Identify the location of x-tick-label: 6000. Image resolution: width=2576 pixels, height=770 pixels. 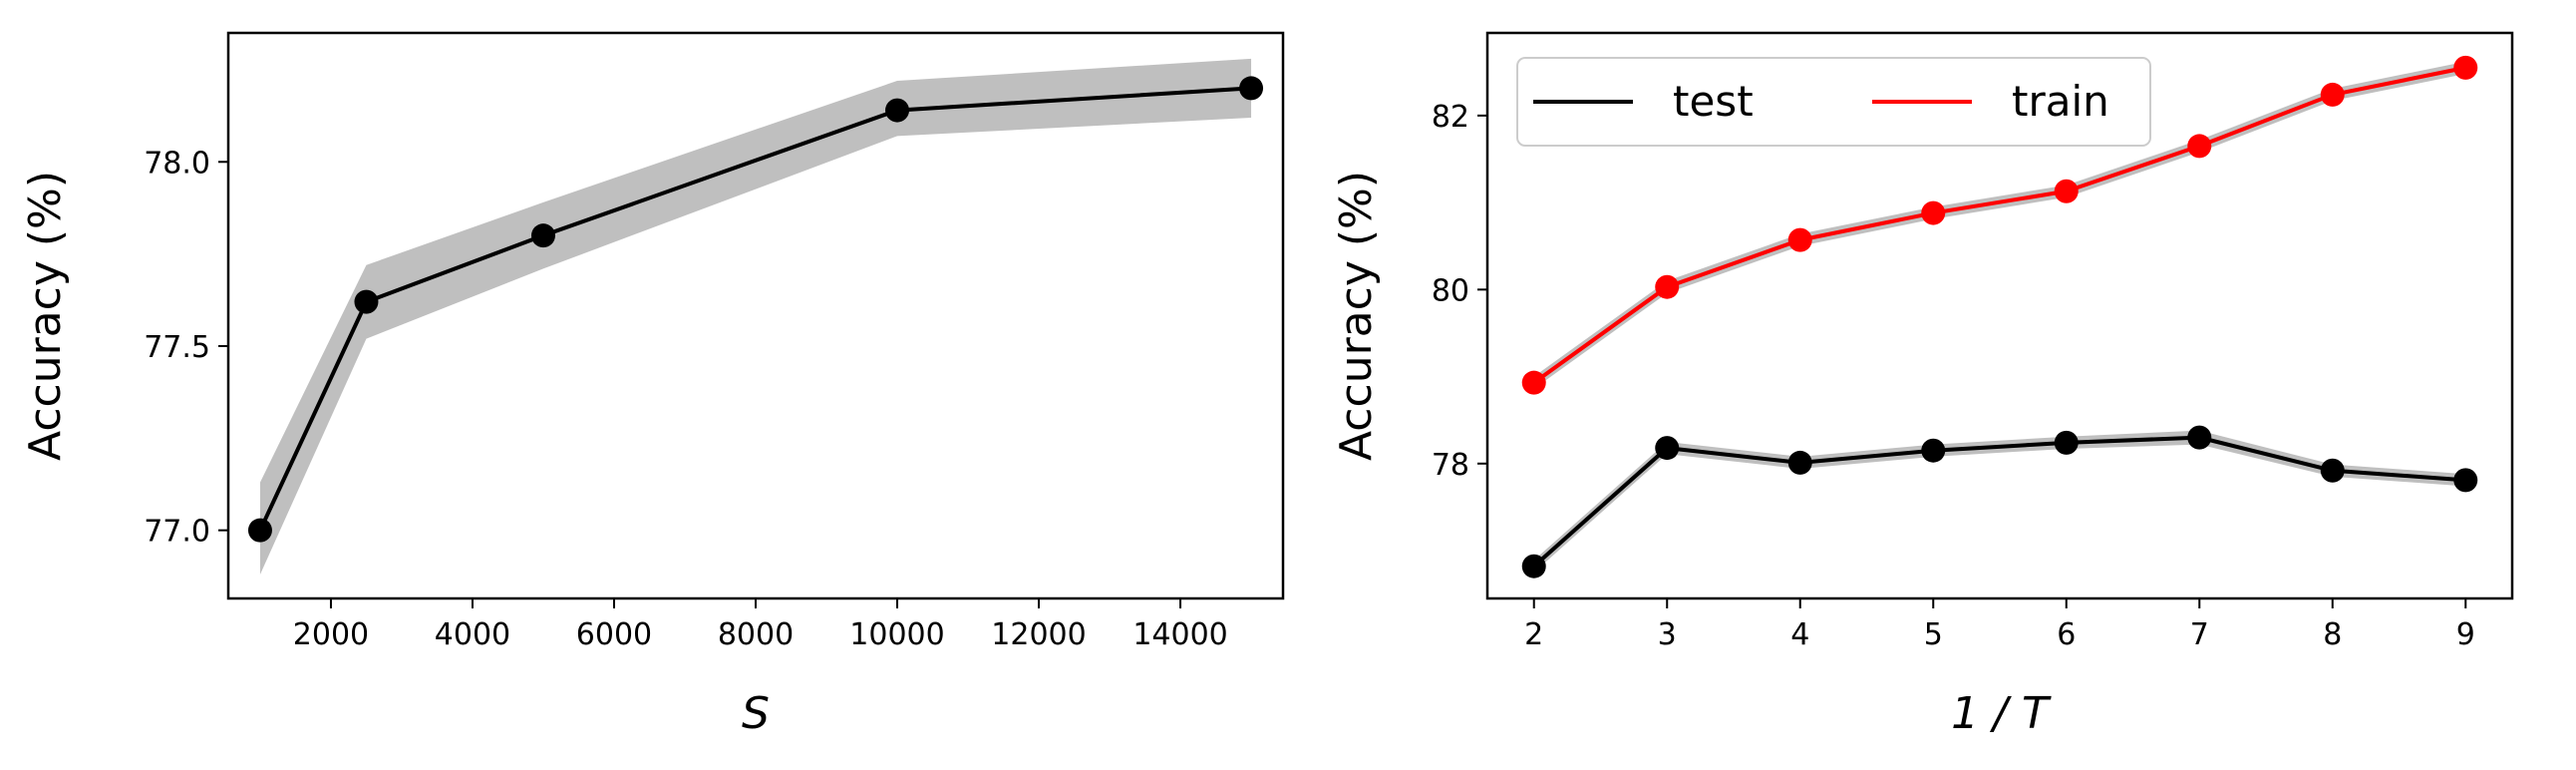
(614, 634).